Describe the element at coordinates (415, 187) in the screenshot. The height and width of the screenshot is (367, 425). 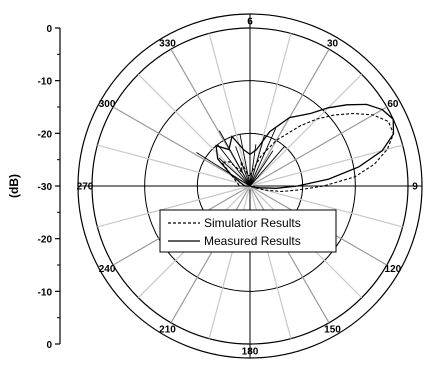
I see `angle-label-90: 9` at that location.